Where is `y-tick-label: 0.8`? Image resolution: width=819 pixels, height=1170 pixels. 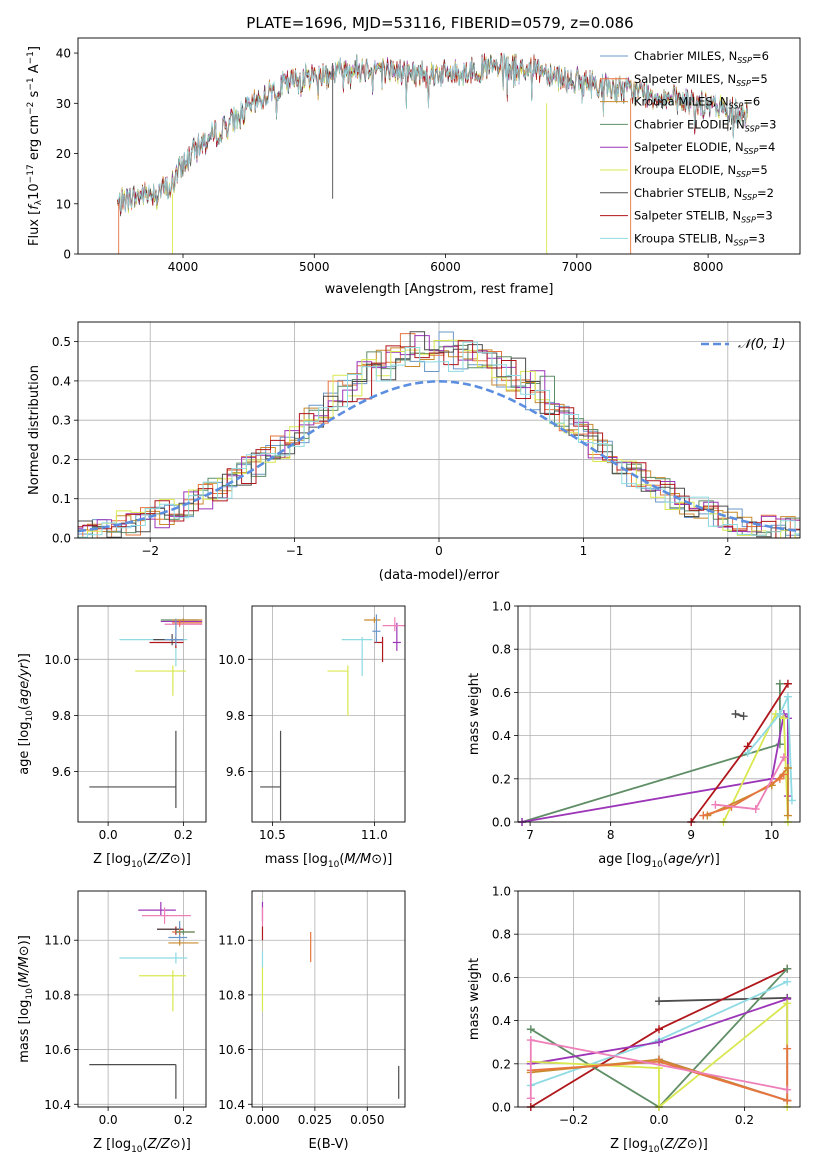 y-tick-label: 0.8 is located at coordinates (501, 935).